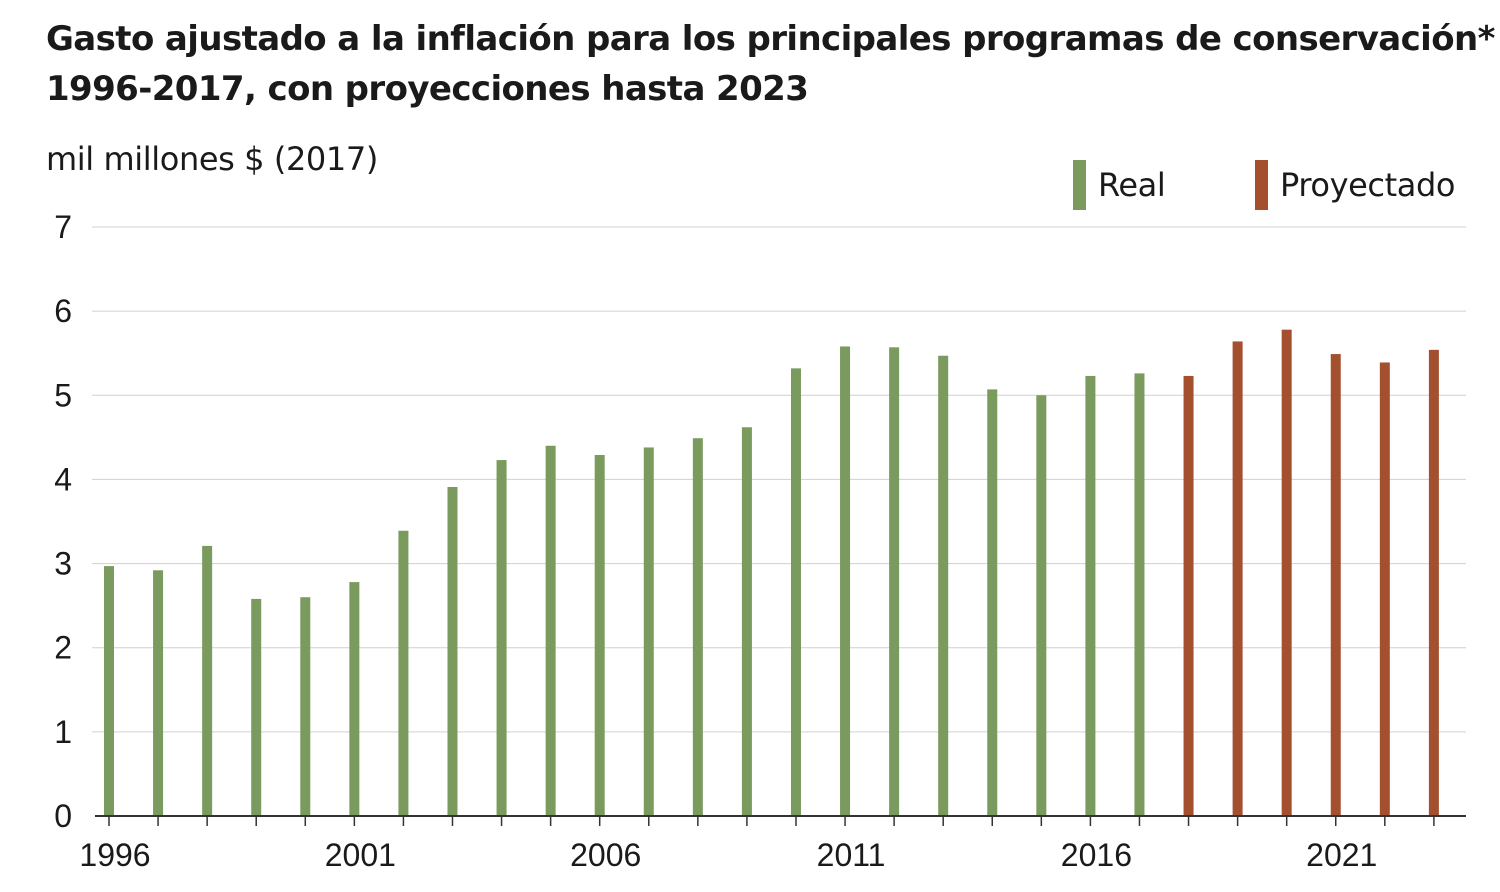  Describe the element at coordinates (1368, 185) in the screenshot. I see `legend-label-projected: Proyectado` at that location.